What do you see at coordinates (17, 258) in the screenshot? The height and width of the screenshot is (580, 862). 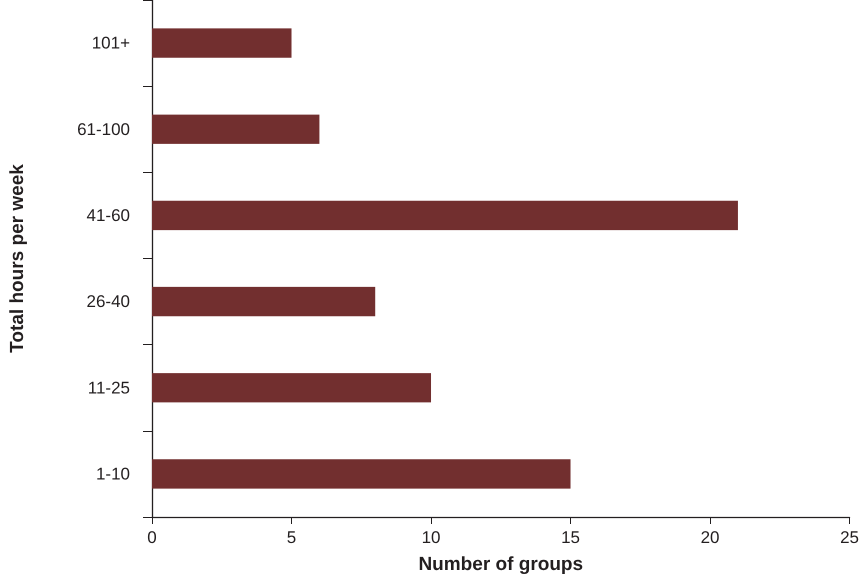 I see `y-axis-title: Total hours per week` at bounding box center [17, 258].